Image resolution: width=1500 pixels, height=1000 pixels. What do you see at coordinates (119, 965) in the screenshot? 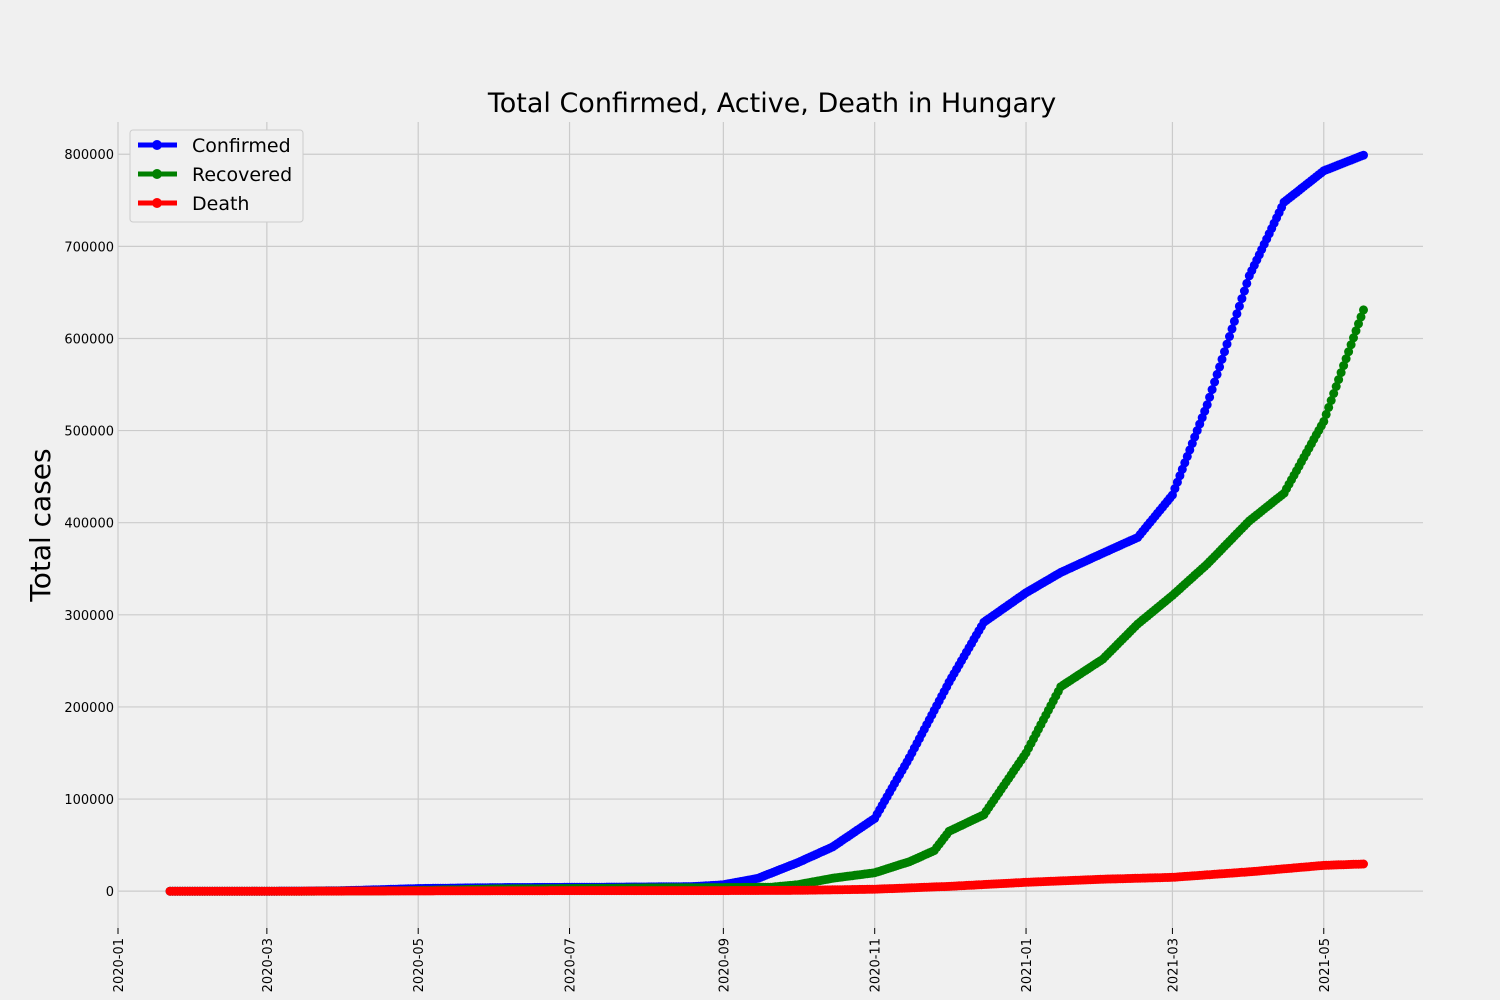
I see `x-tick-label: 2020-01` at bounding box center [119, 965].